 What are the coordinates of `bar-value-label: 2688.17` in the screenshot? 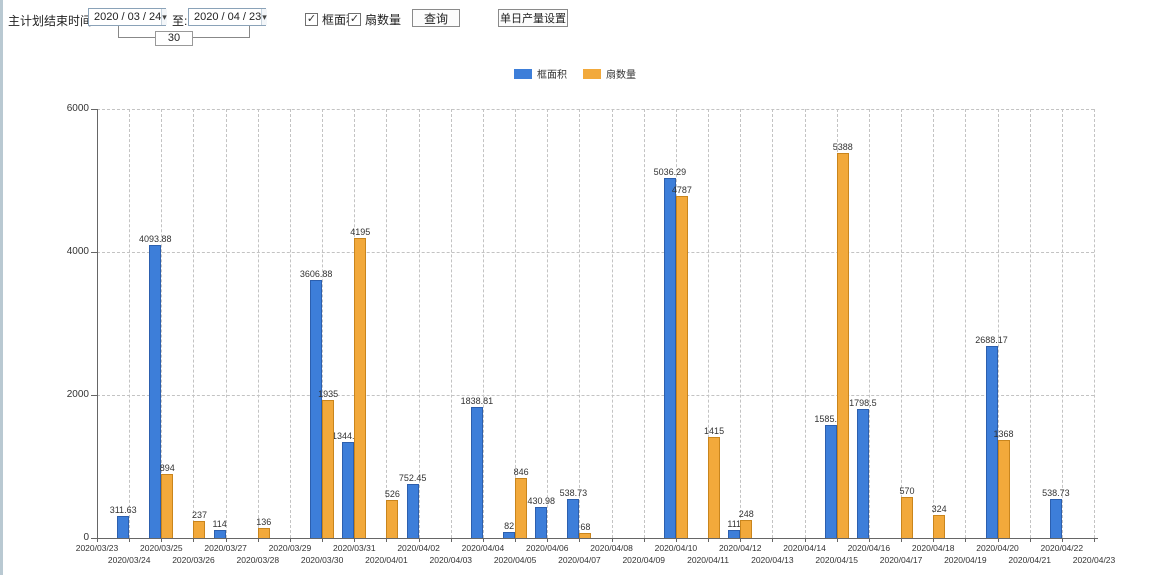 It's located at (991, 339).